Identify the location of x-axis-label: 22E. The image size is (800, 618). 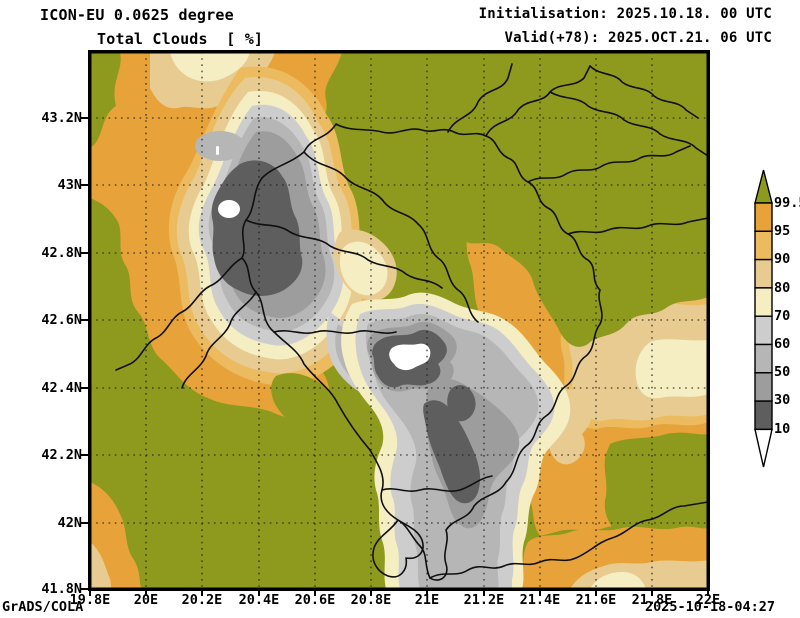
(708, 600).